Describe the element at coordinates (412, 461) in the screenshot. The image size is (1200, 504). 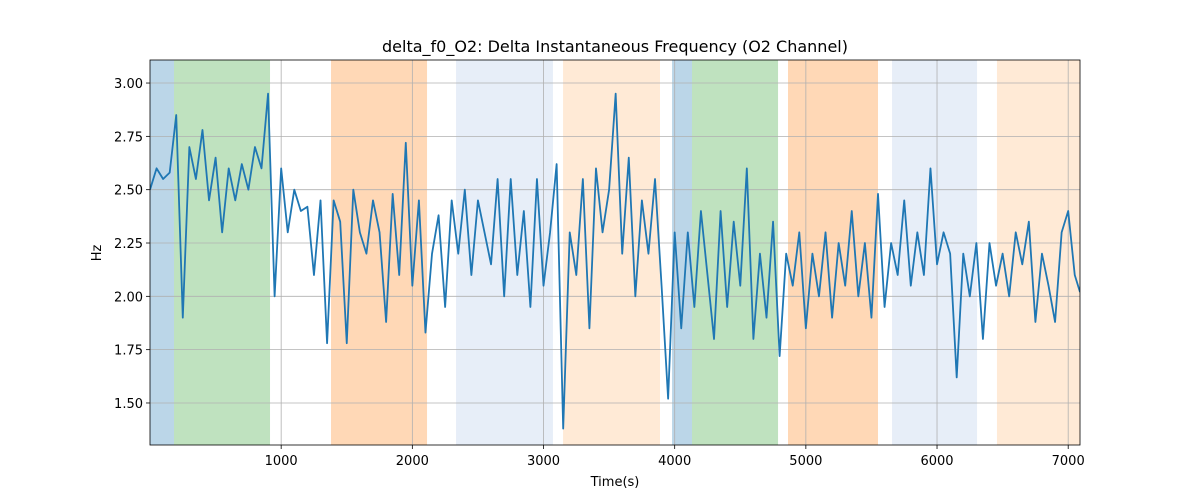
I see `x-tick-label: 2000` at that location.